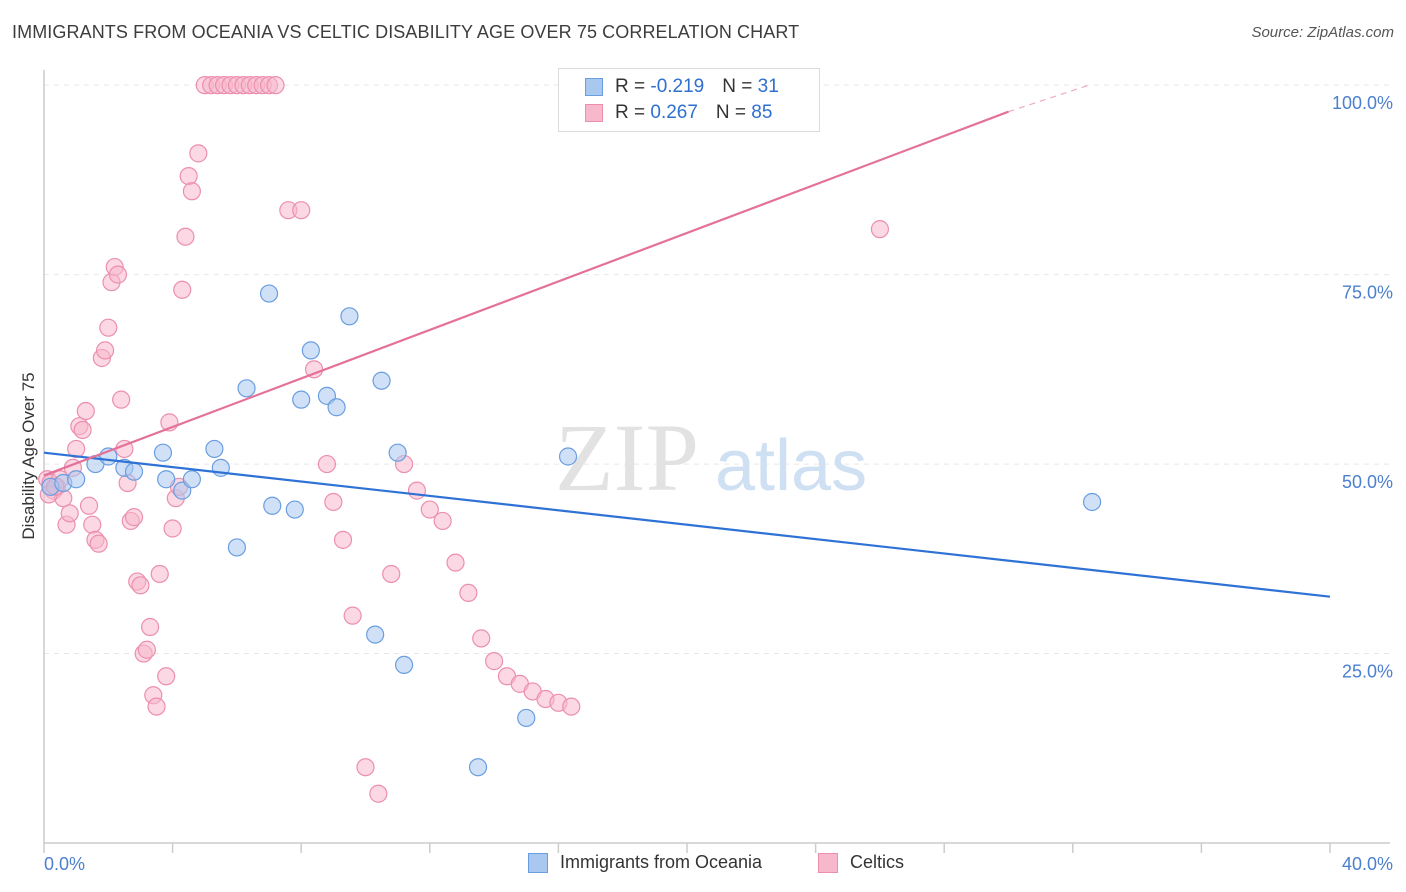  I want to click on legend-row-celtics: R = 0.267 N = 85, so click(678, 113).